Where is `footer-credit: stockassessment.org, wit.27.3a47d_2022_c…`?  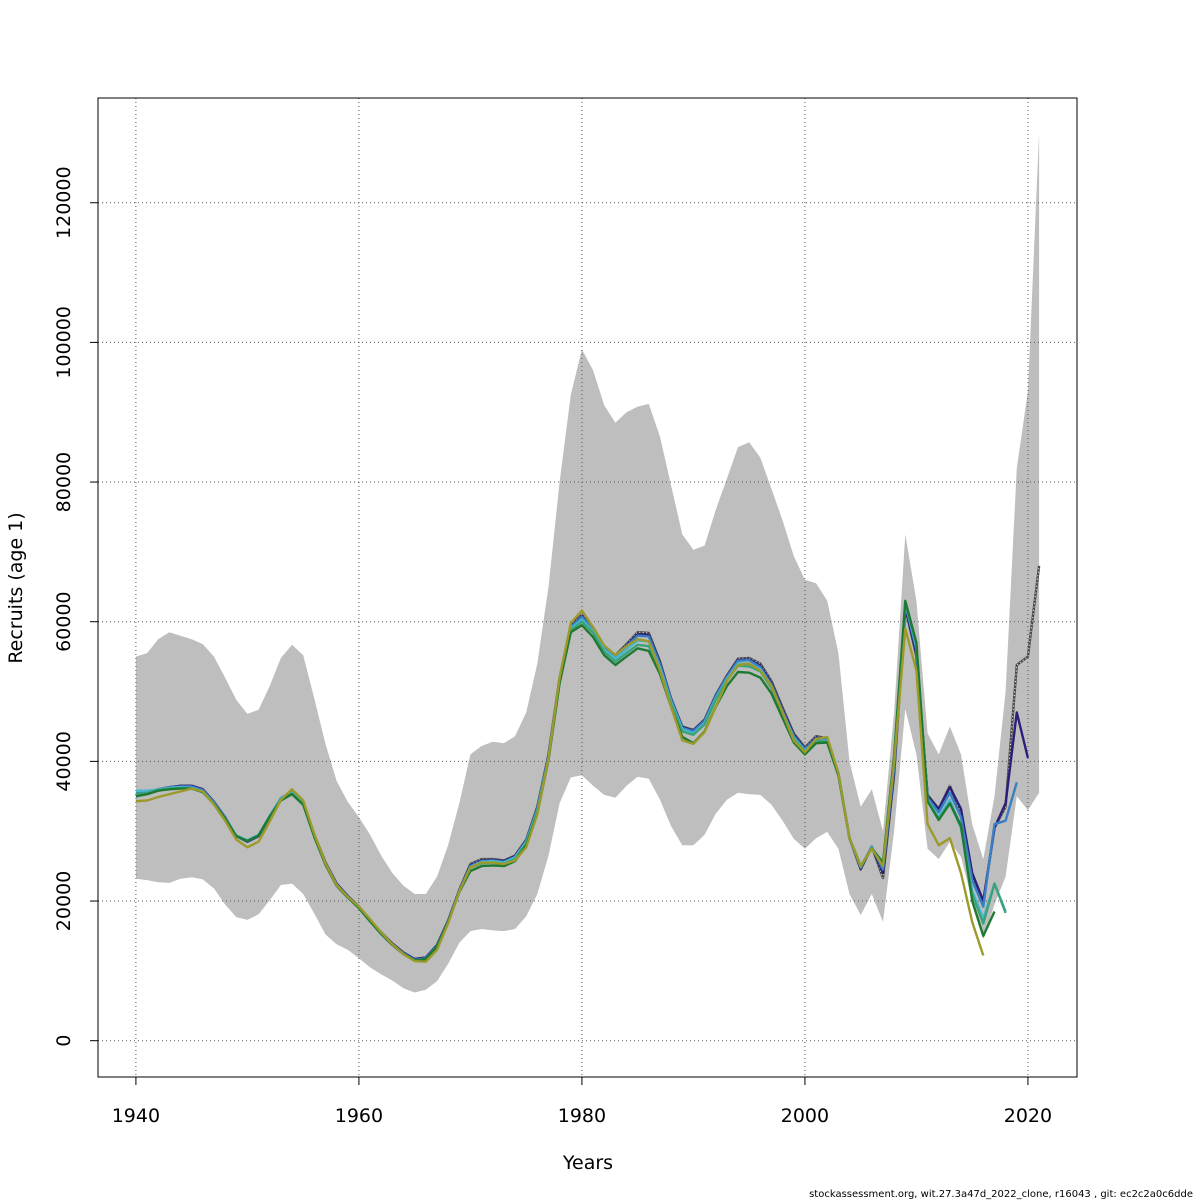
footer-credit: stockassessment.org, wit.27.3a47d_2022_c… is located at coordinates (1001, 1194).